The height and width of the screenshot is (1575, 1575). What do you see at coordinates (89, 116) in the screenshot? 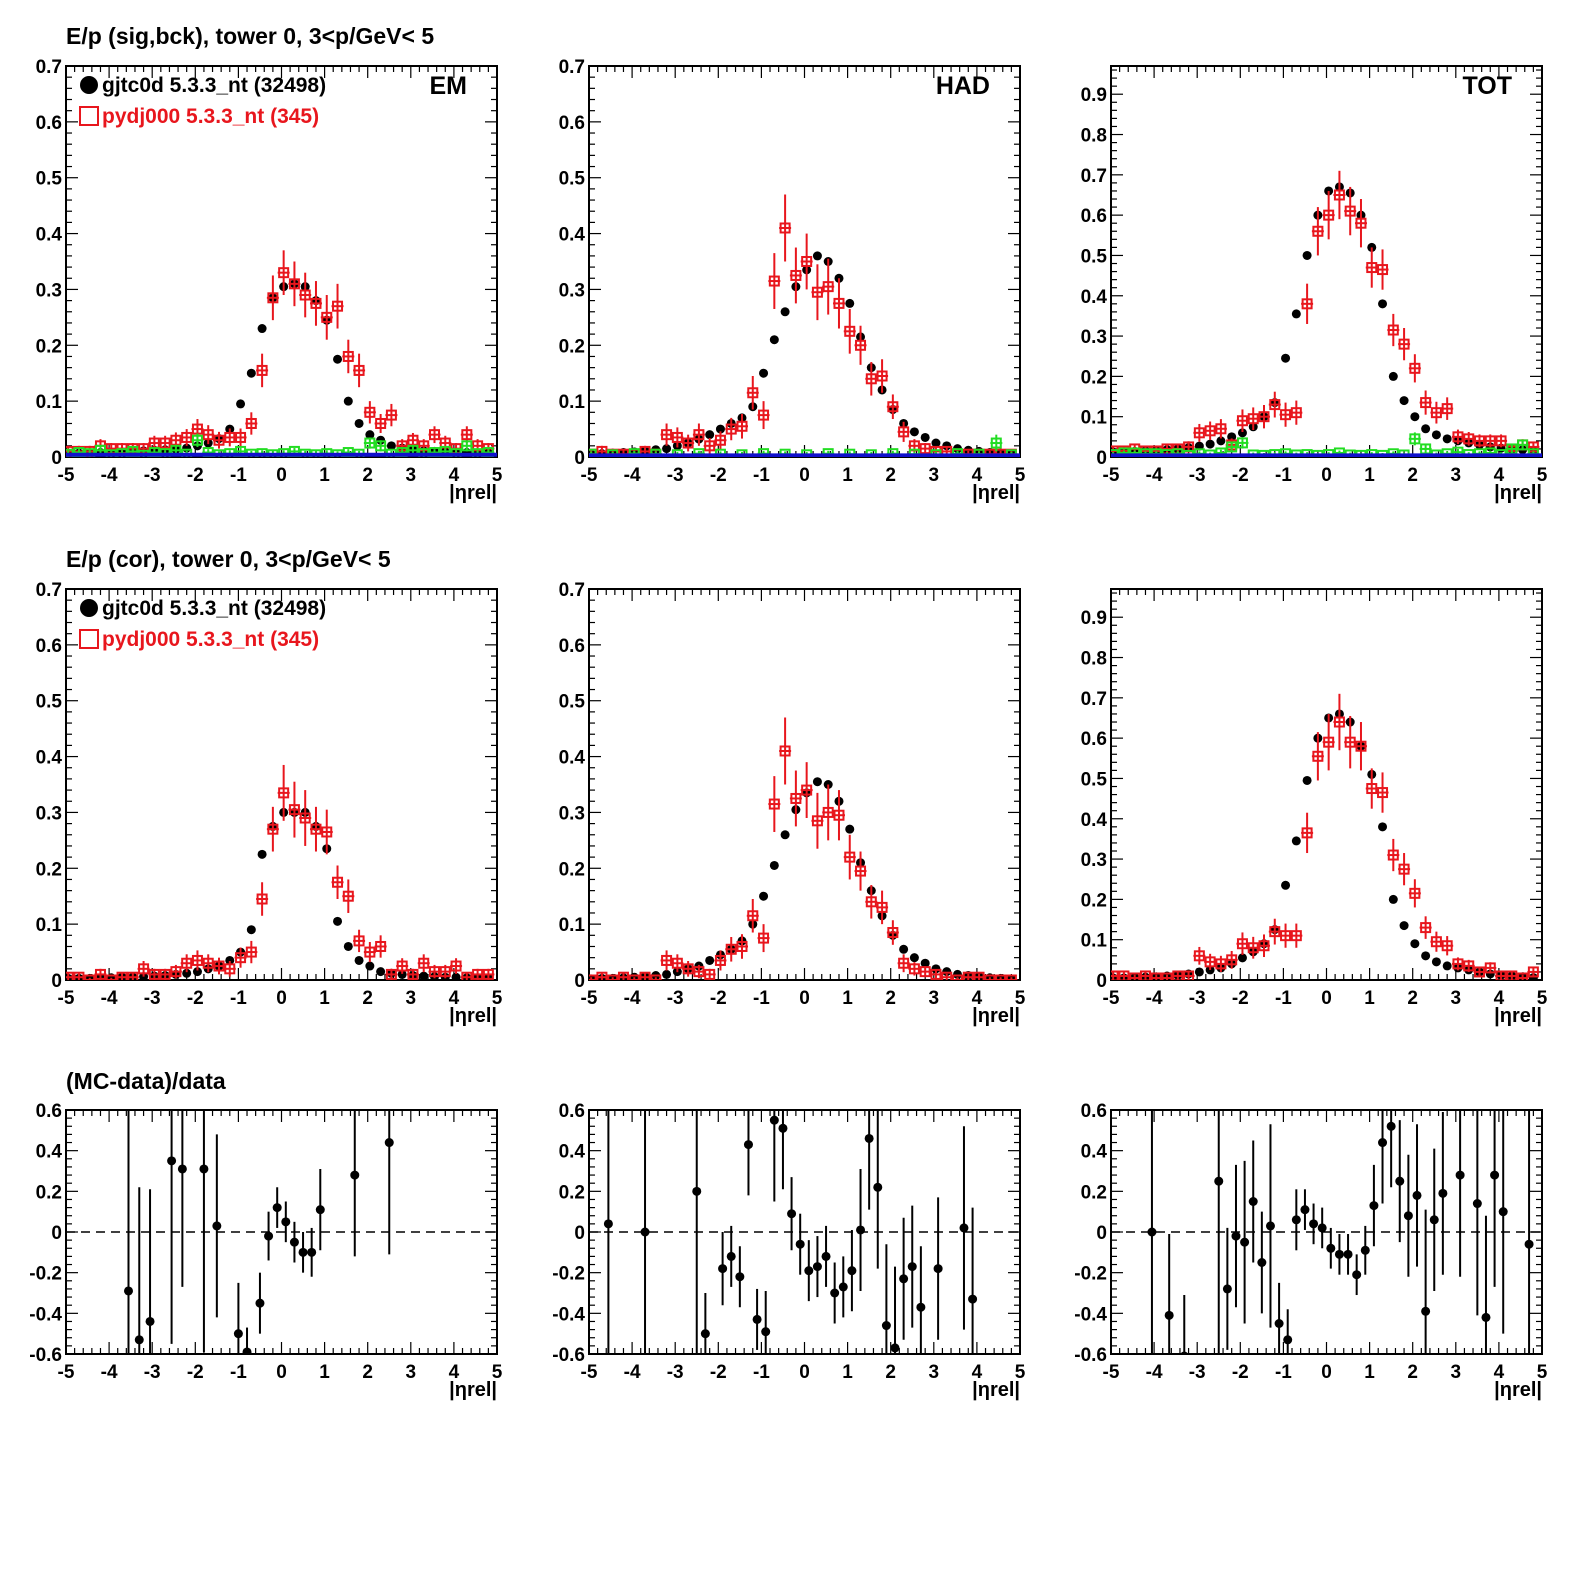
I see `legend-mc-marker` at bounding box center [89, 116].